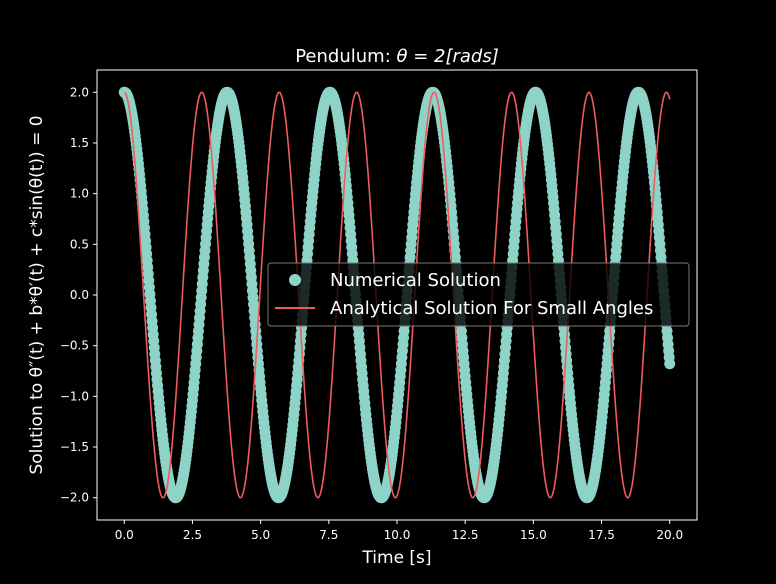  Describe the element at coordinates (79, 194) in the screenshot. I see `y-tick-label: 1.0` at that location.